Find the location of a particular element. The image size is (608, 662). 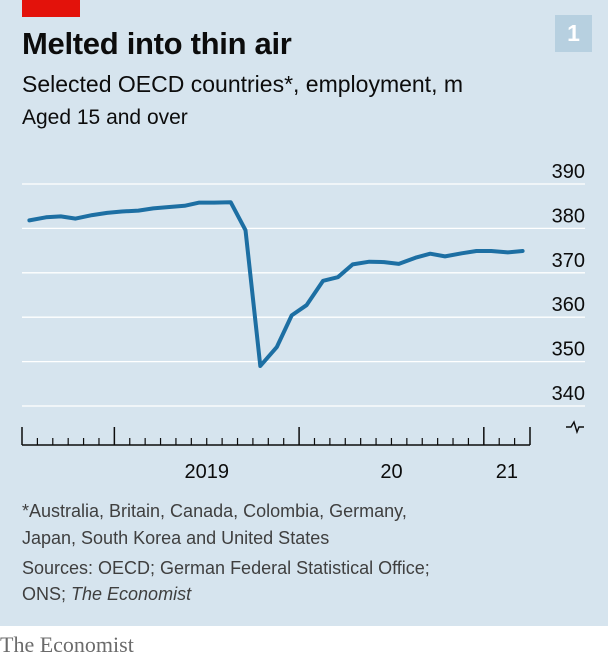

y-tick-labels: 390 380 370 360 350 340 is located at coordinates (568, 283).